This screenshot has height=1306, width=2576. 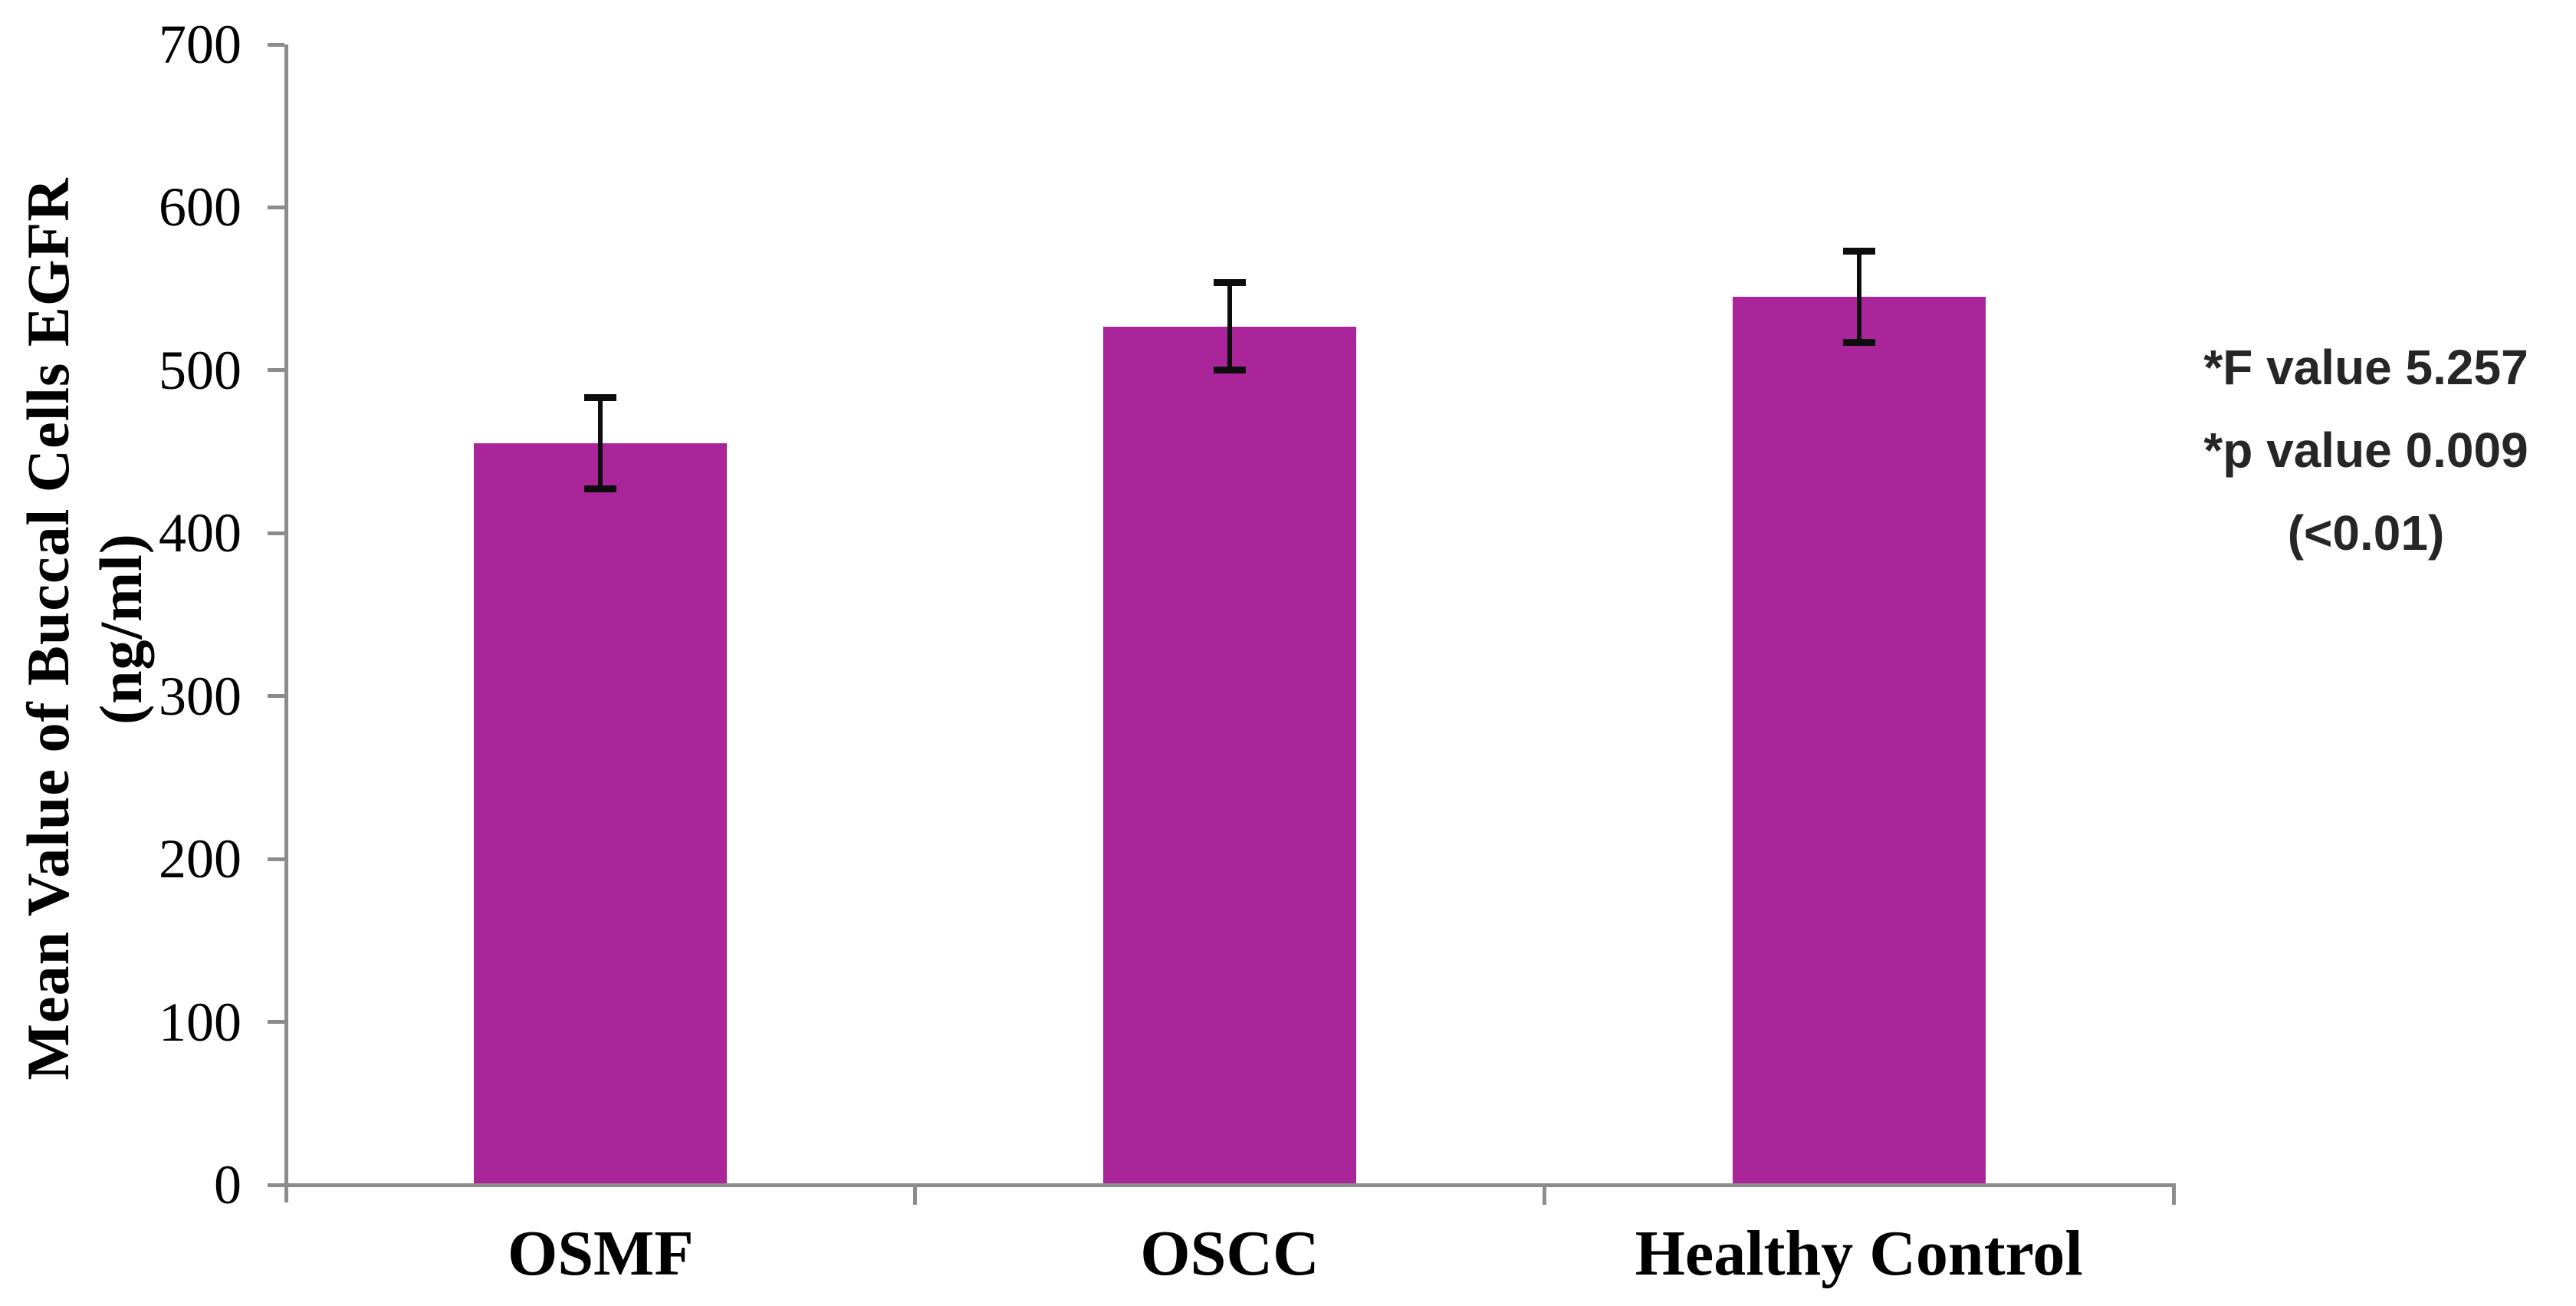 I want to click on error-bar-oscc, so click(x=1229, y=326).